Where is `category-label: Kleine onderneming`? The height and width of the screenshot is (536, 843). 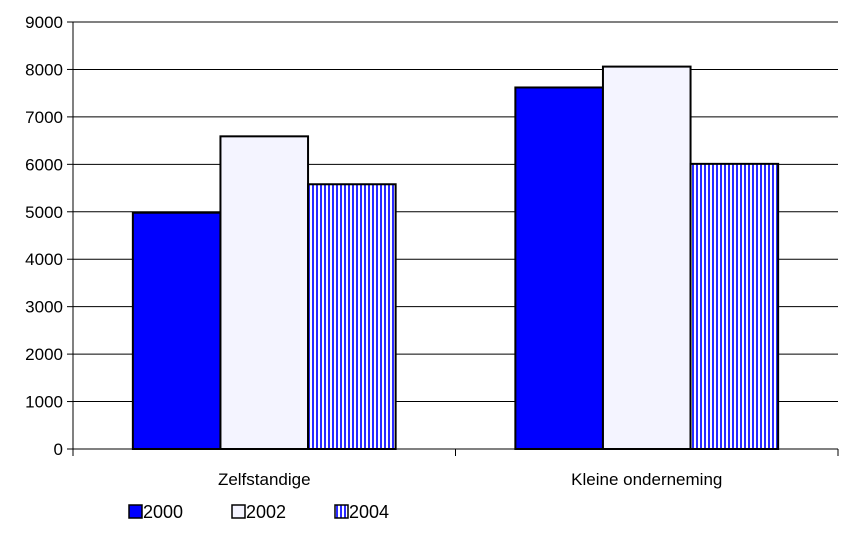
category-label: Kleine onderneming is located at coordinates (646, 479).